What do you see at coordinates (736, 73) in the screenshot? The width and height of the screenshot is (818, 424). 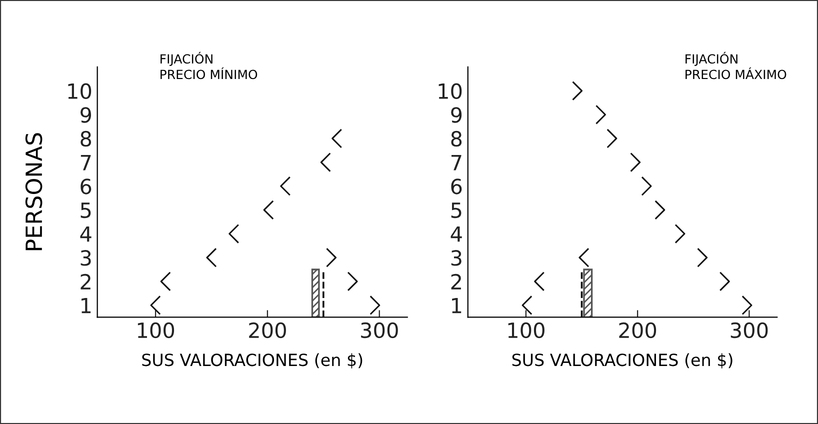 I see `chart-subtitle: PRECIO MÁXIMO` at bounding box center [736, 73].